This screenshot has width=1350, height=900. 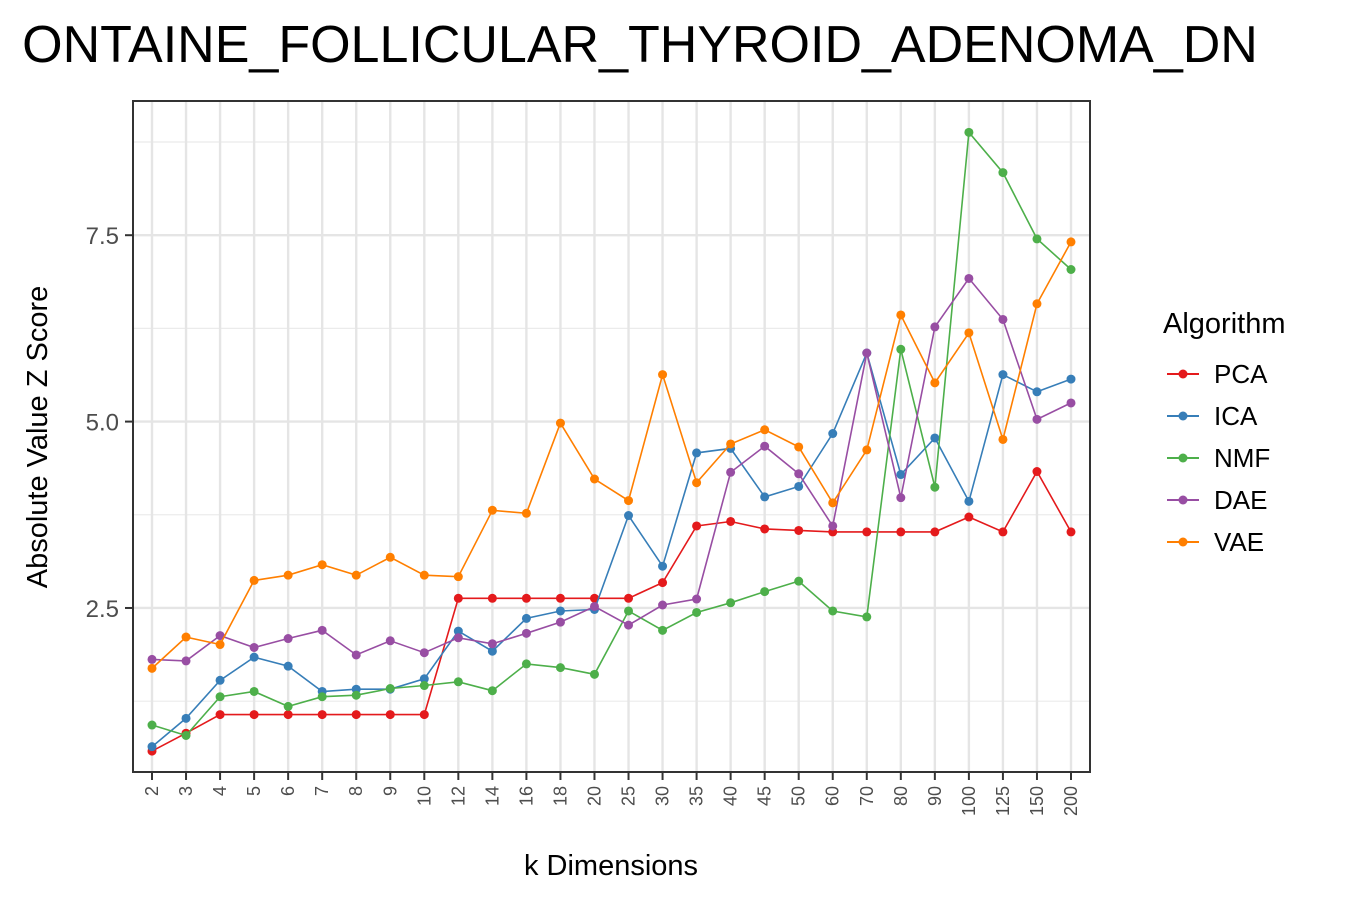 What do you see at coordinates (458, 796) in the screenshot?
I see `x-tick-label: 12` at bounding box center [458, 796].